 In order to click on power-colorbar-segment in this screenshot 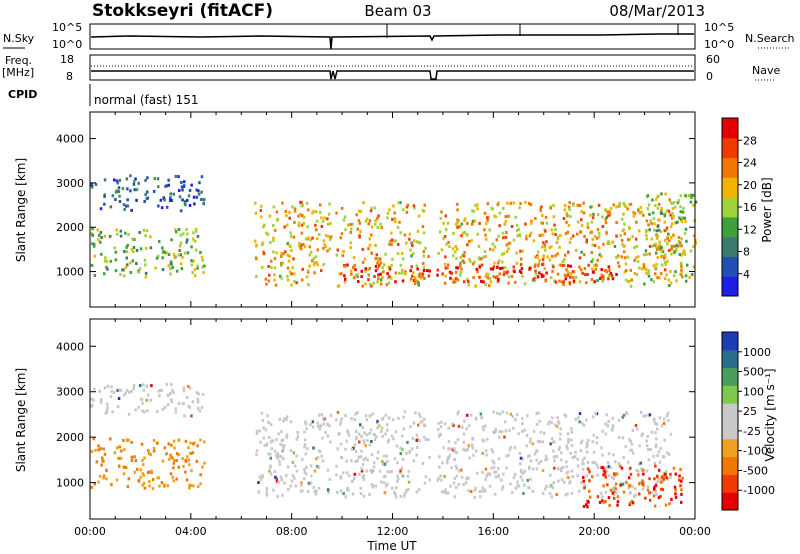, I will do `click(730, 167)`.